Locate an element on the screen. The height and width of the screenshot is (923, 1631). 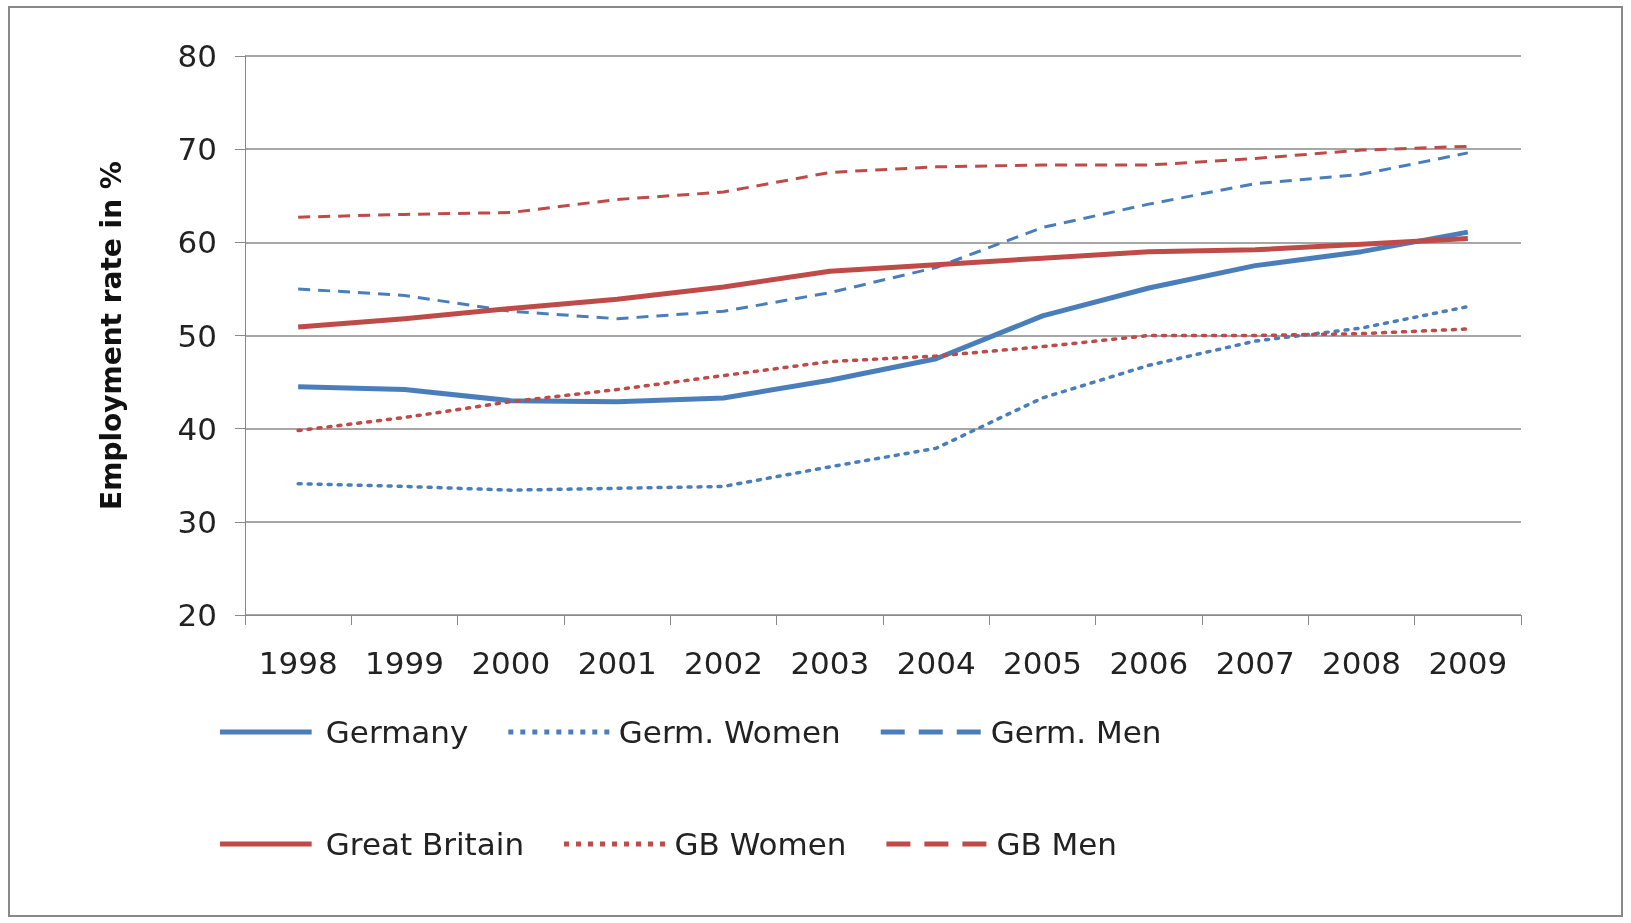
legend-label: Great Britain is located at coordinates (425, 844).